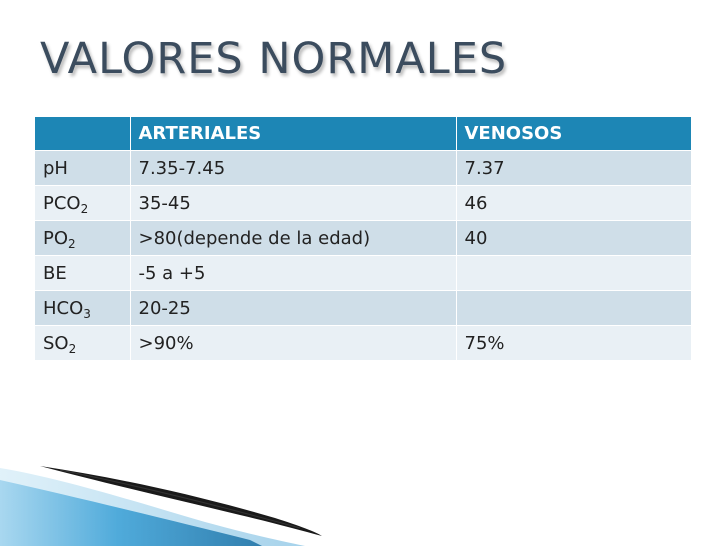  Describe the element at coordinates (574, 343) in the screenshot. I see `venous-cell: 75%` at that location.